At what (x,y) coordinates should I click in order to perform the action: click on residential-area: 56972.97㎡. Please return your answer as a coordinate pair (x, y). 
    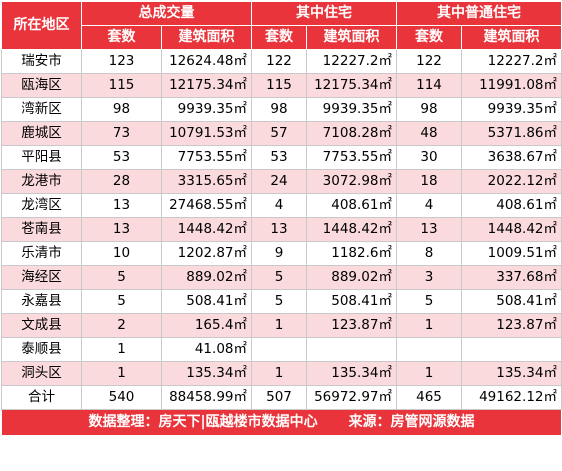
    Looking at the image, I should click on (351, 397).